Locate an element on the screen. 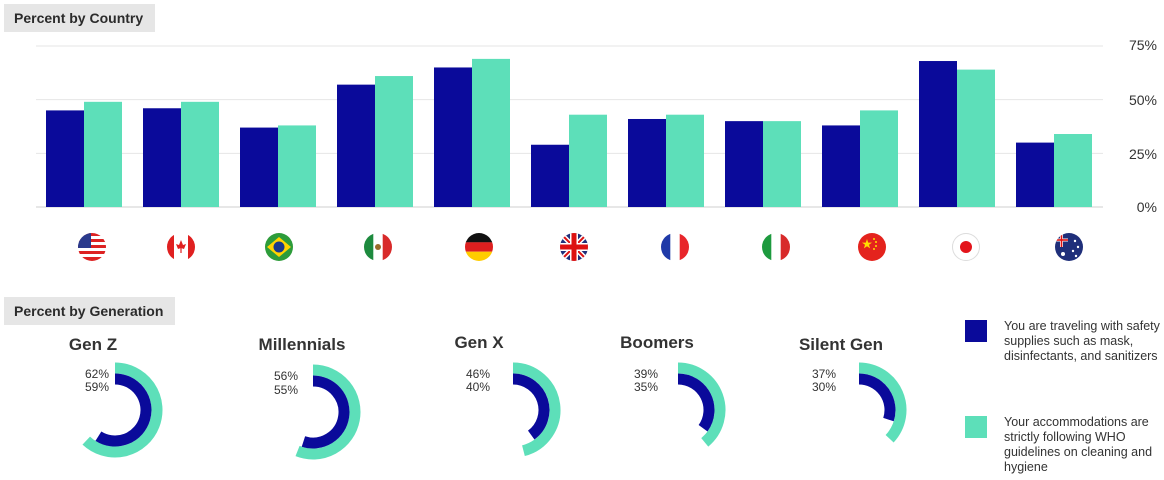  radial-arc-outer-millennials is located at coordinates (328, 412).